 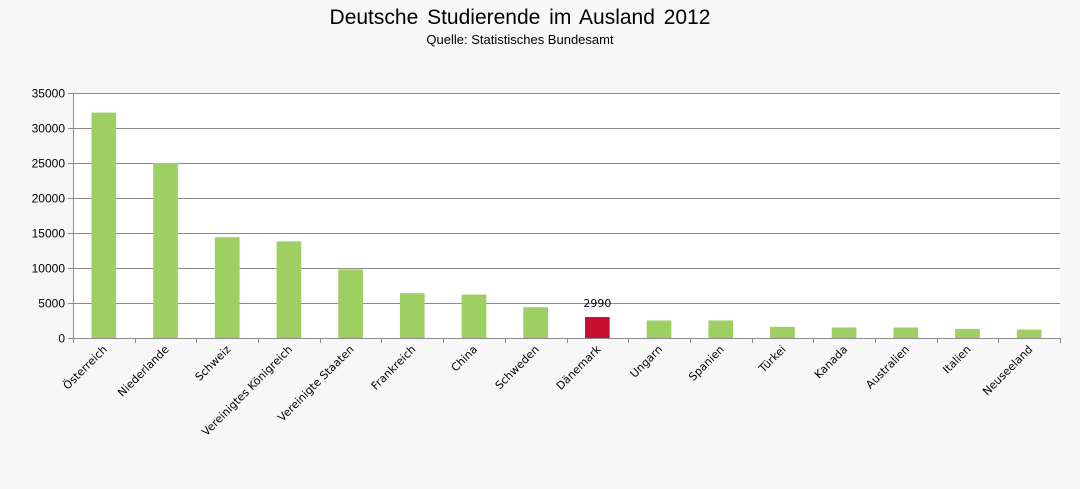 What do you see at coordinates (906, 332) in the screenshot?
I see `bar-australien` at bounding box center [906, 332].